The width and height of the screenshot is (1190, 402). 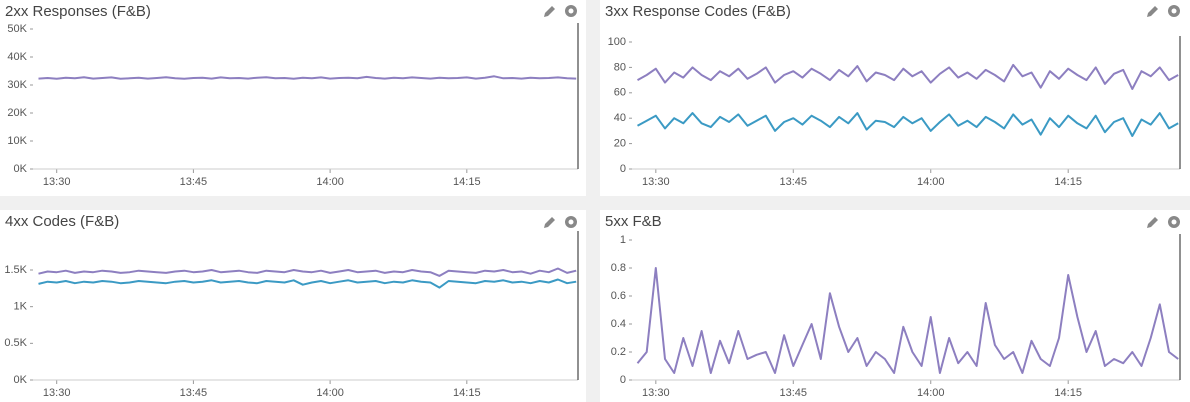 I want to click on panel-title: 3xx Response Codes (F&B), so click(x=698, y=11).